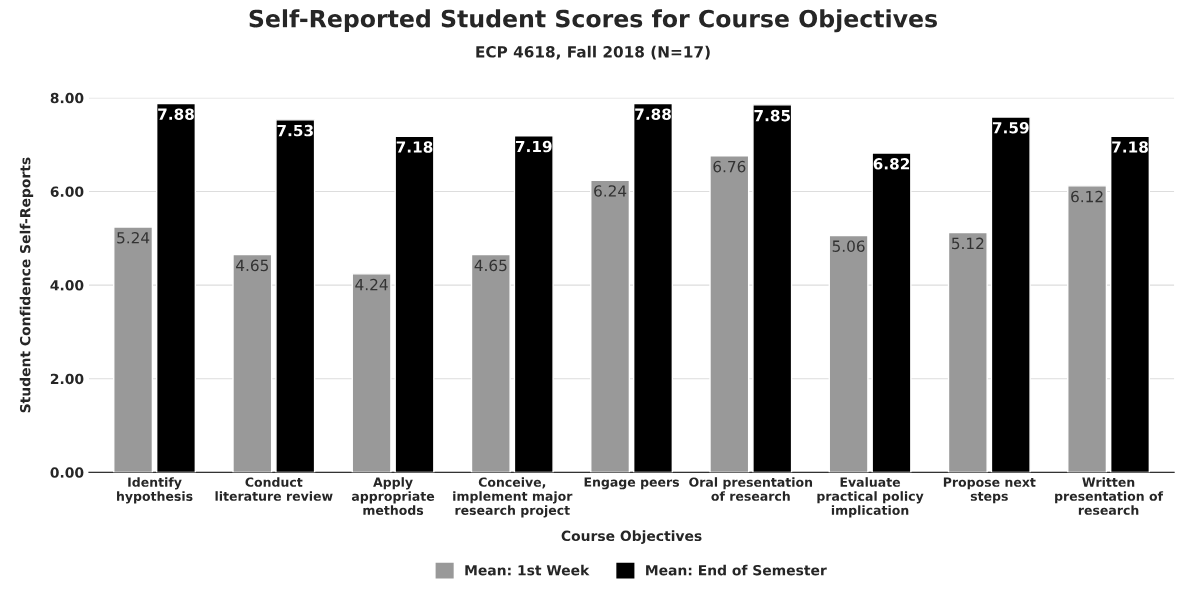  Describe the element at coordinates (26, 285) in the screenshot. I see `y-axis-title: Student Confidence Self-Reports` at that location.